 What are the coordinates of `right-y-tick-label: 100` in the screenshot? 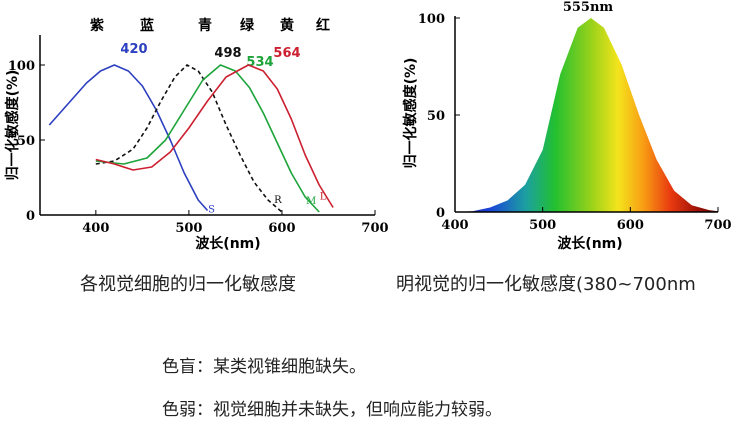 It's located at (431, 19).